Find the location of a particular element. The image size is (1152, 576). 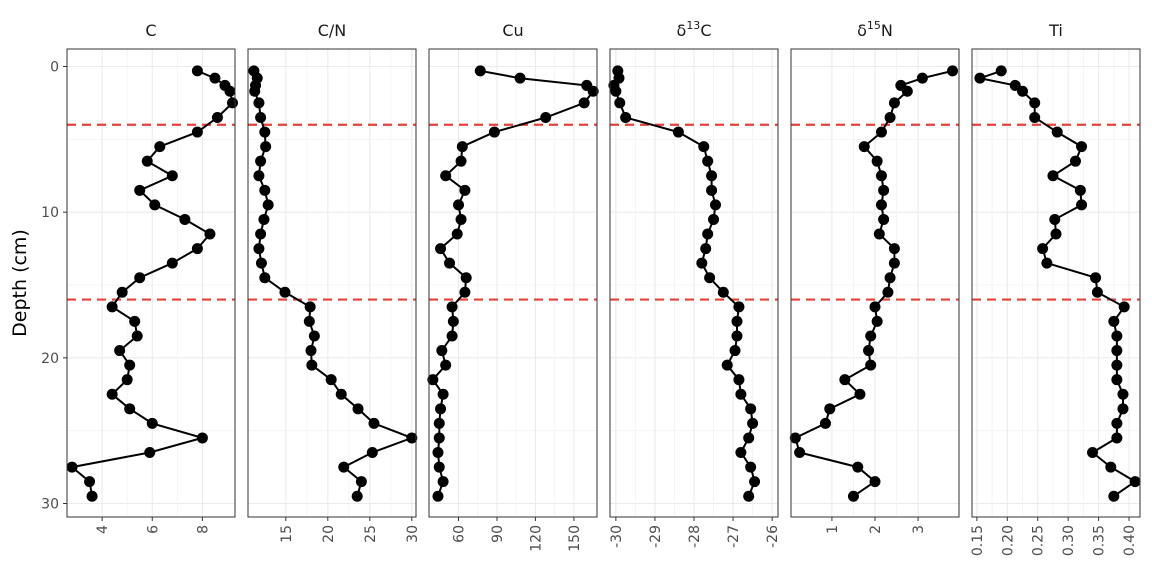

panel-background is located at coordinates (151, 283).